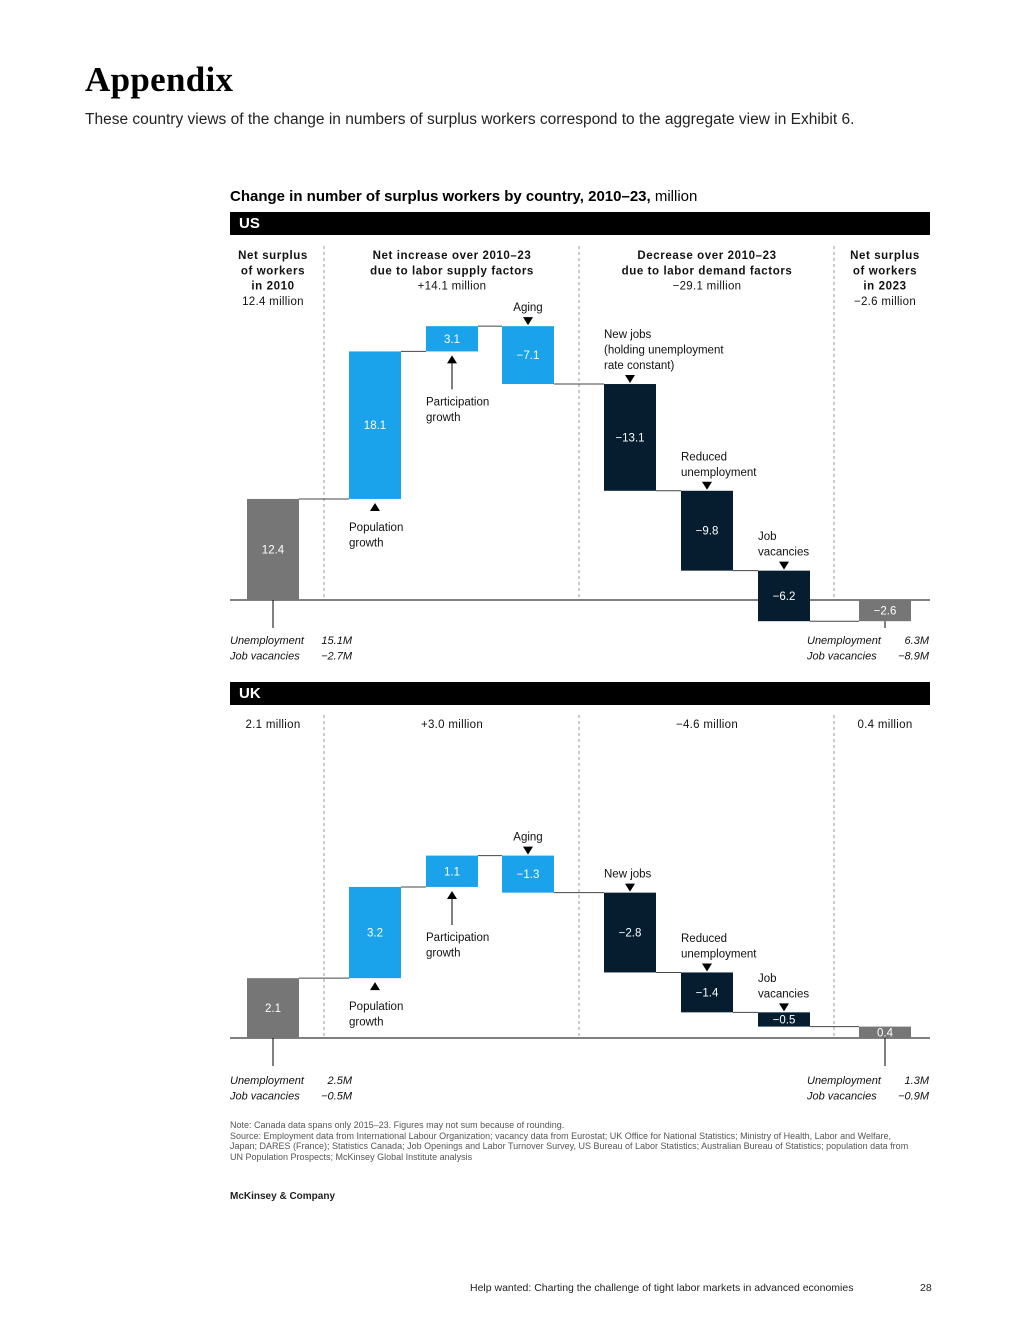 The width and height of the screenshot is (1020, 1320). What do you see at coordinates (375, 426) in the screenshot?
I see `bar-value-label: 18.1` at bounding box center [375, 426].